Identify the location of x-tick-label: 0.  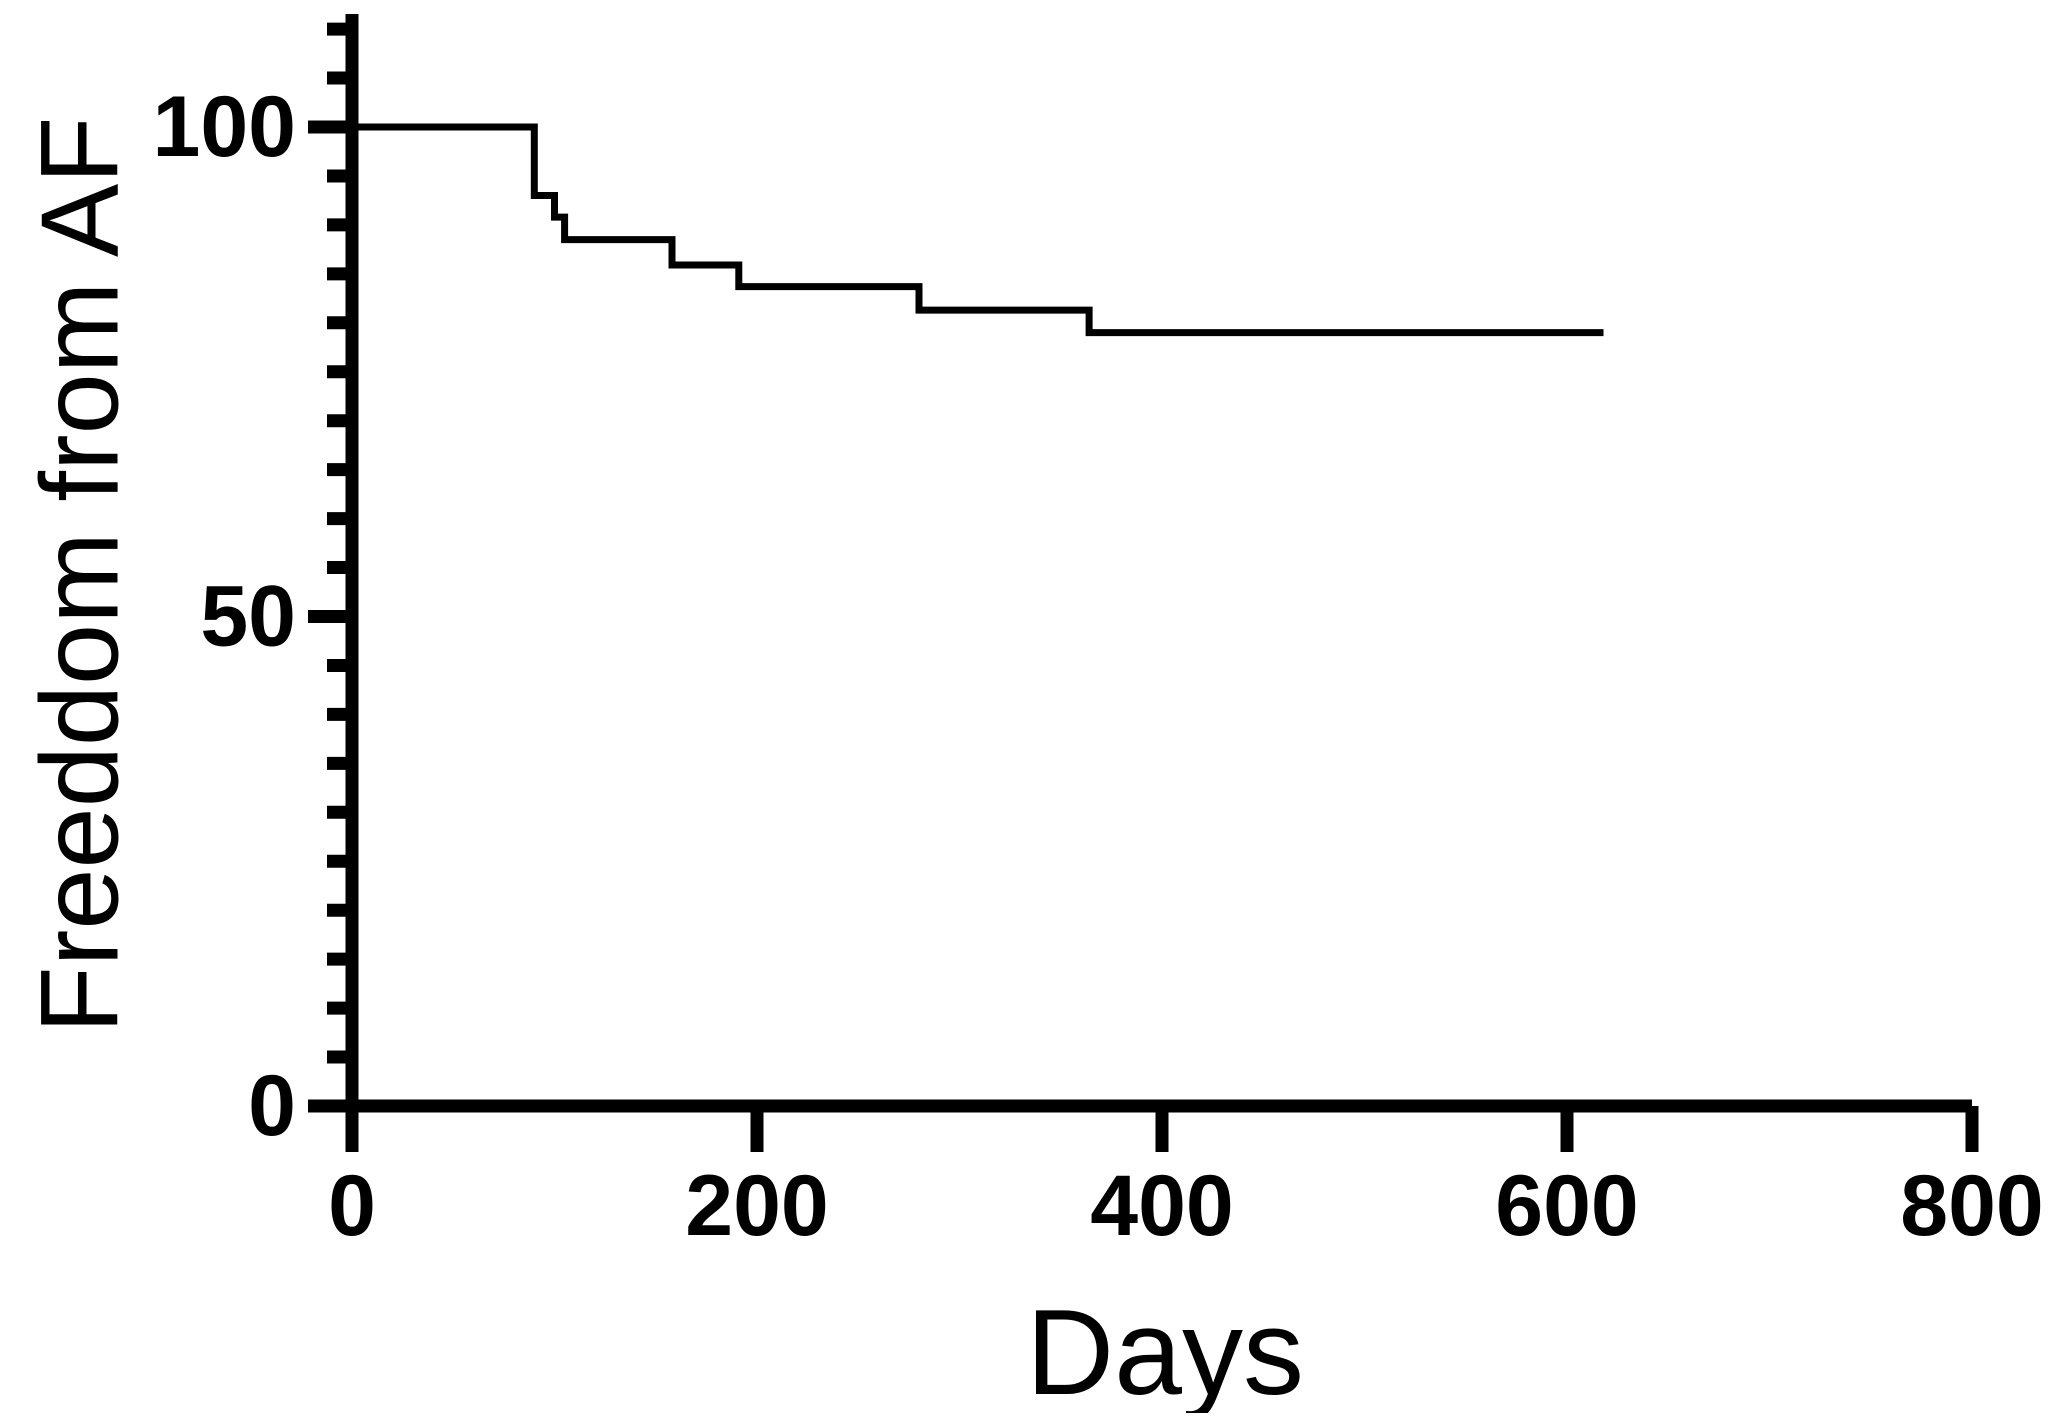
(352, 1206).